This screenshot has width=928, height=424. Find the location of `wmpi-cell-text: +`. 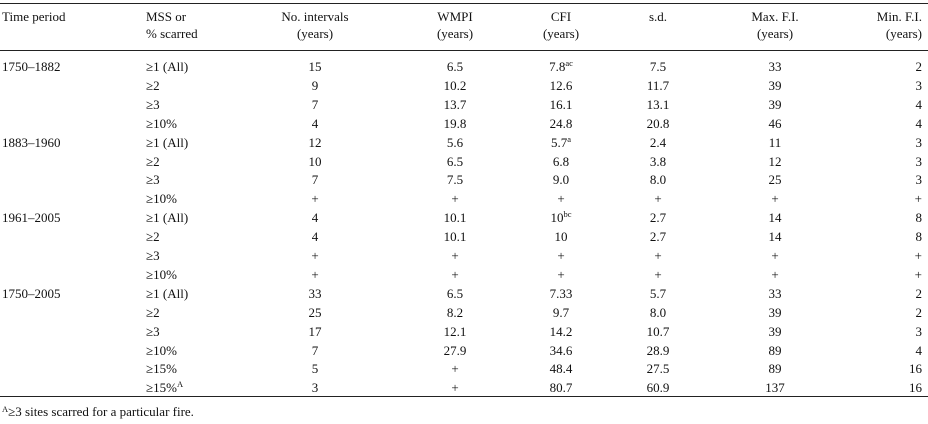

wmpi-cell-text: + is located at coordinates (455, 368).